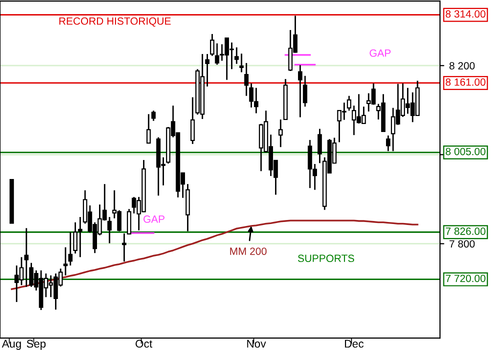 The image size is (500, 350). What do you see at coordinates (462, 244) in the screenshot?
I see `y-tick-label: 7 800` at bounding box center [462, 244].